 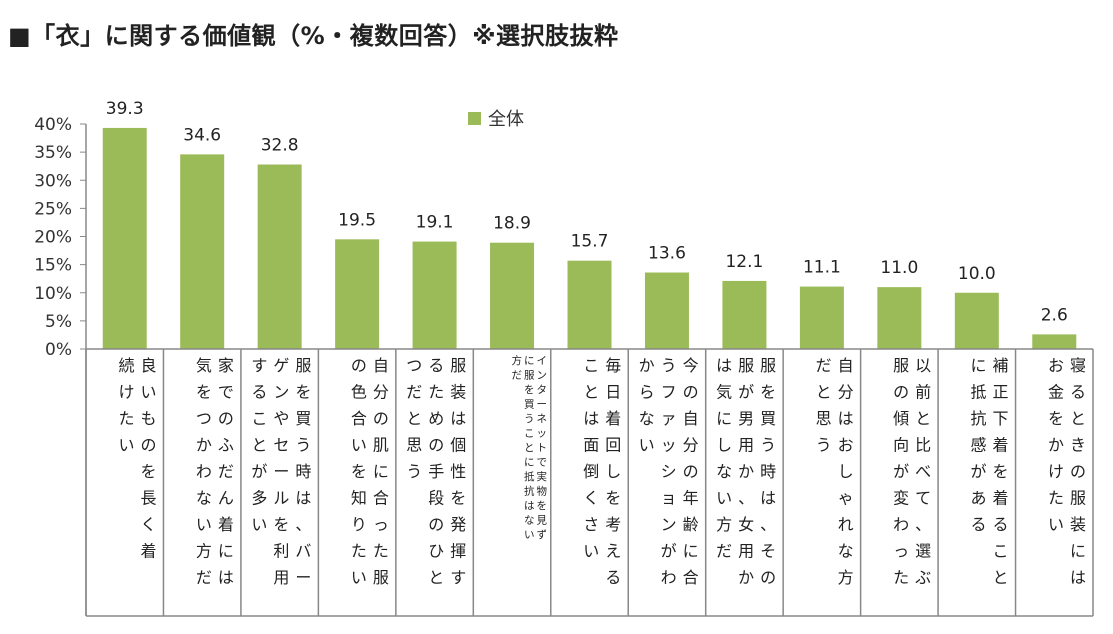 I want to click on category-char: 買, so click(x=303, y=418).